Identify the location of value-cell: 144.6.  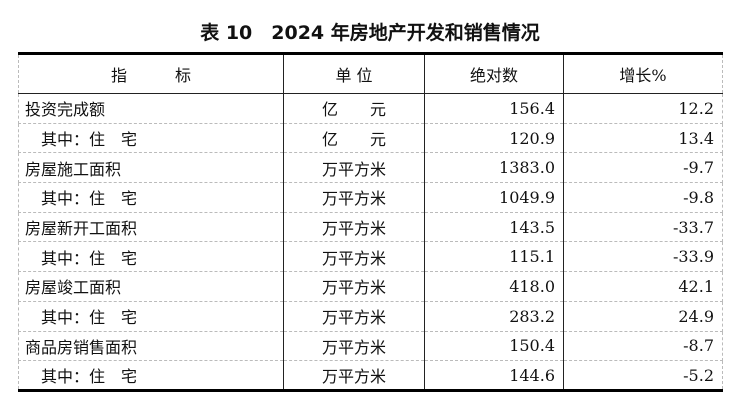
(494, 376).